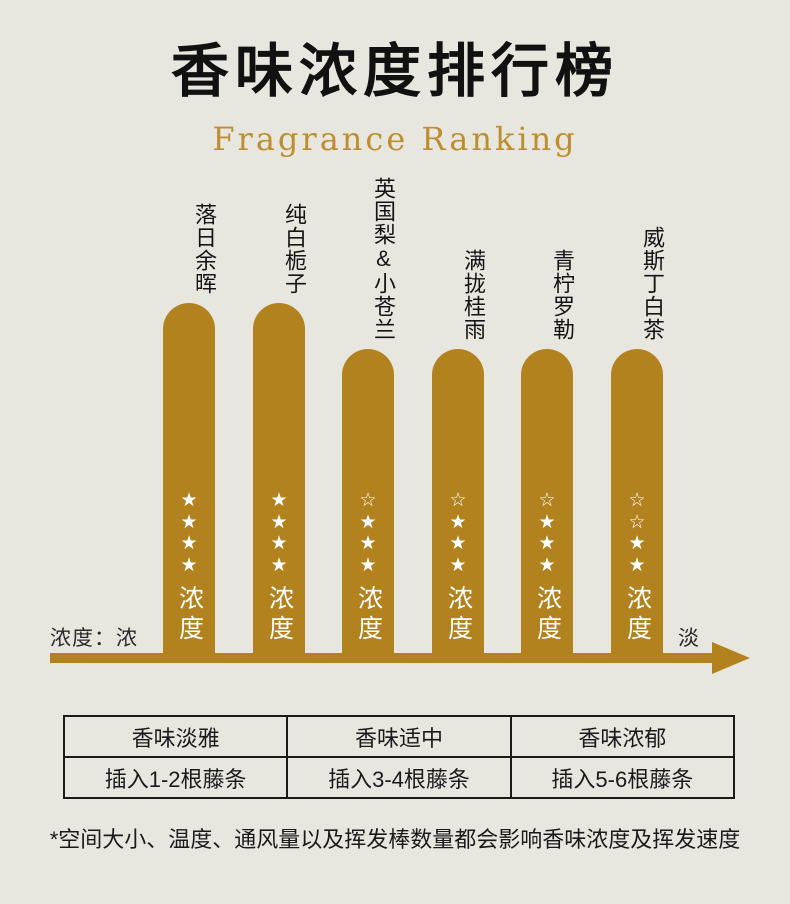 This screenshot has width=790, height=904. What do you see at coordinates (562, 295) in the screenshot?
I see `bar-category-label: 青柠罗勒` at bounding box center [562, 295].